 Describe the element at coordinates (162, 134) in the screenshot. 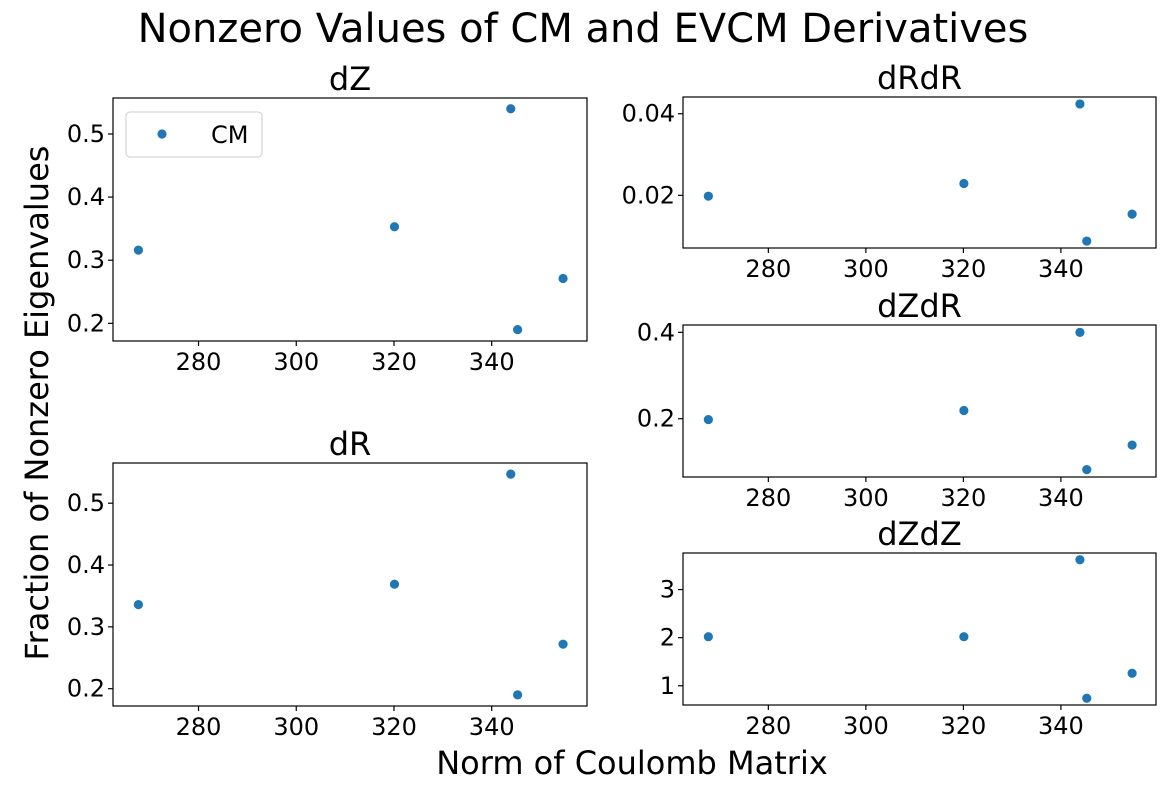

I see `legend-marker` at that location.